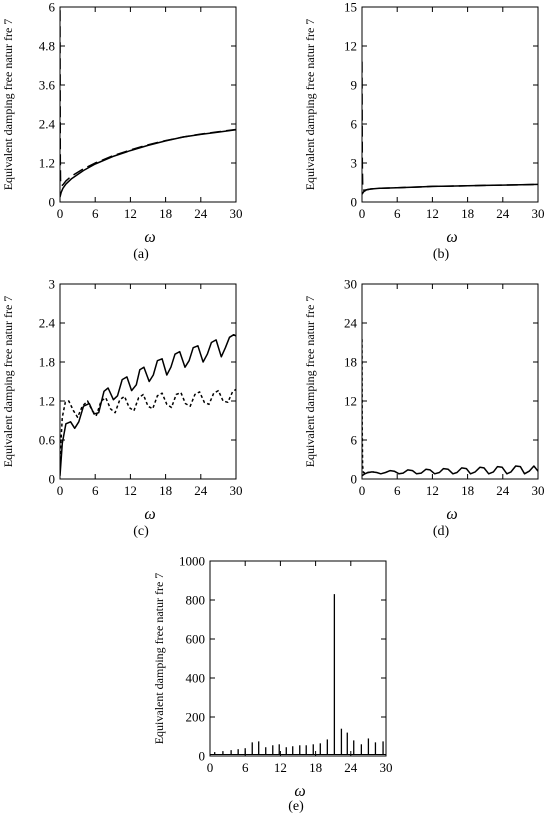 The width and height of the screenshot is (550, 817). What do you see at coordinates (350, 284) in the screenshot?
I see `y-tick-label: 30` at bounding box center [350, 284].